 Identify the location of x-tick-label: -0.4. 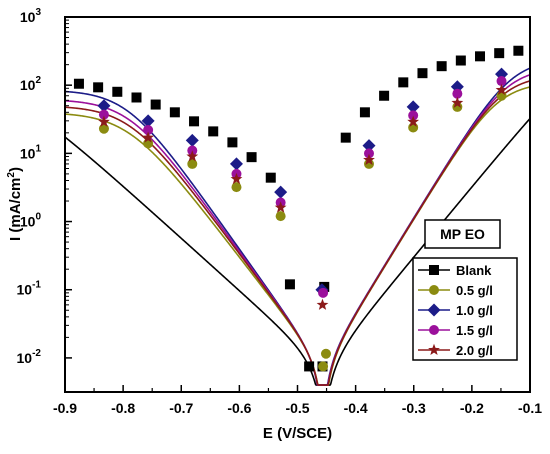
(356, 408).